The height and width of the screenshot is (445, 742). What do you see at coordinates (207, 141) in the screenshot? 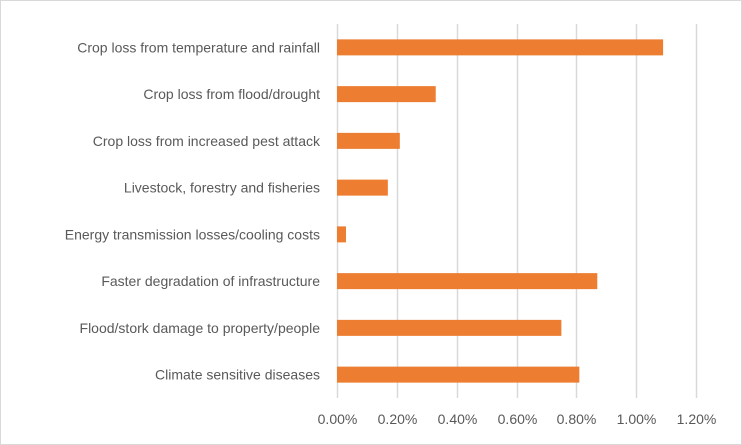
I see `category-label: Crop loss from increased pest attack` at bounding box center [207, 141].